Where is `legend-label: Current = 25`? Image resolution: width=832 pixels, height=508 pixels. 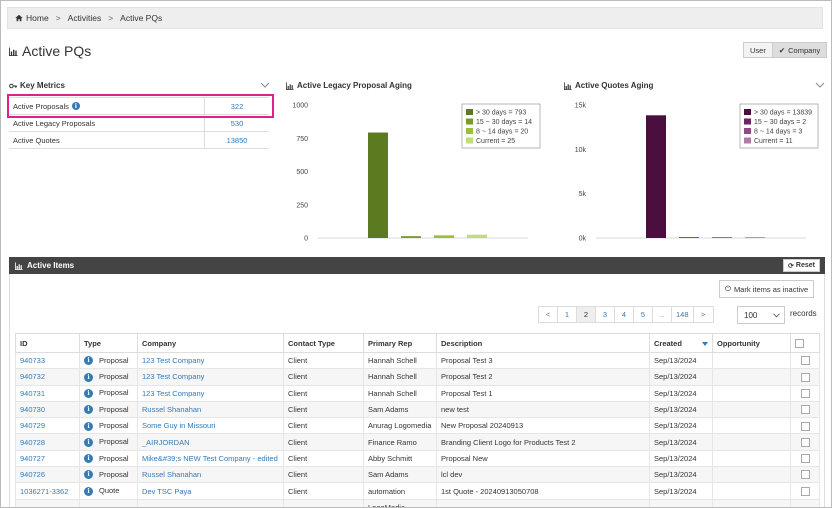
legend-label: Current = 25 is located at coordinates (495, 141).